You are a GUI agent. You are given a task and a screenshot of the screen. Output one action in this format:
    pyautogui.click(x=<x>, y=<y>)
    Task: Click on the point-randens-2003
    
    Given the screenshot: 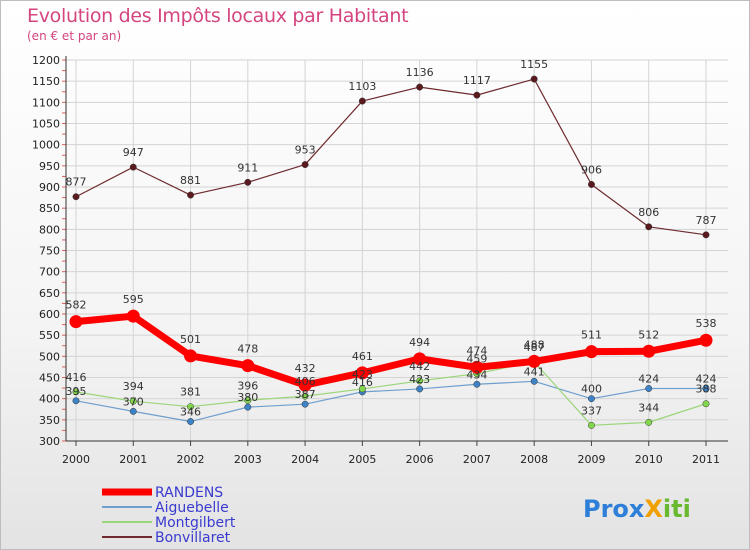 What is the action you would take?
    pyautogui.click(x=248, y=366)
    